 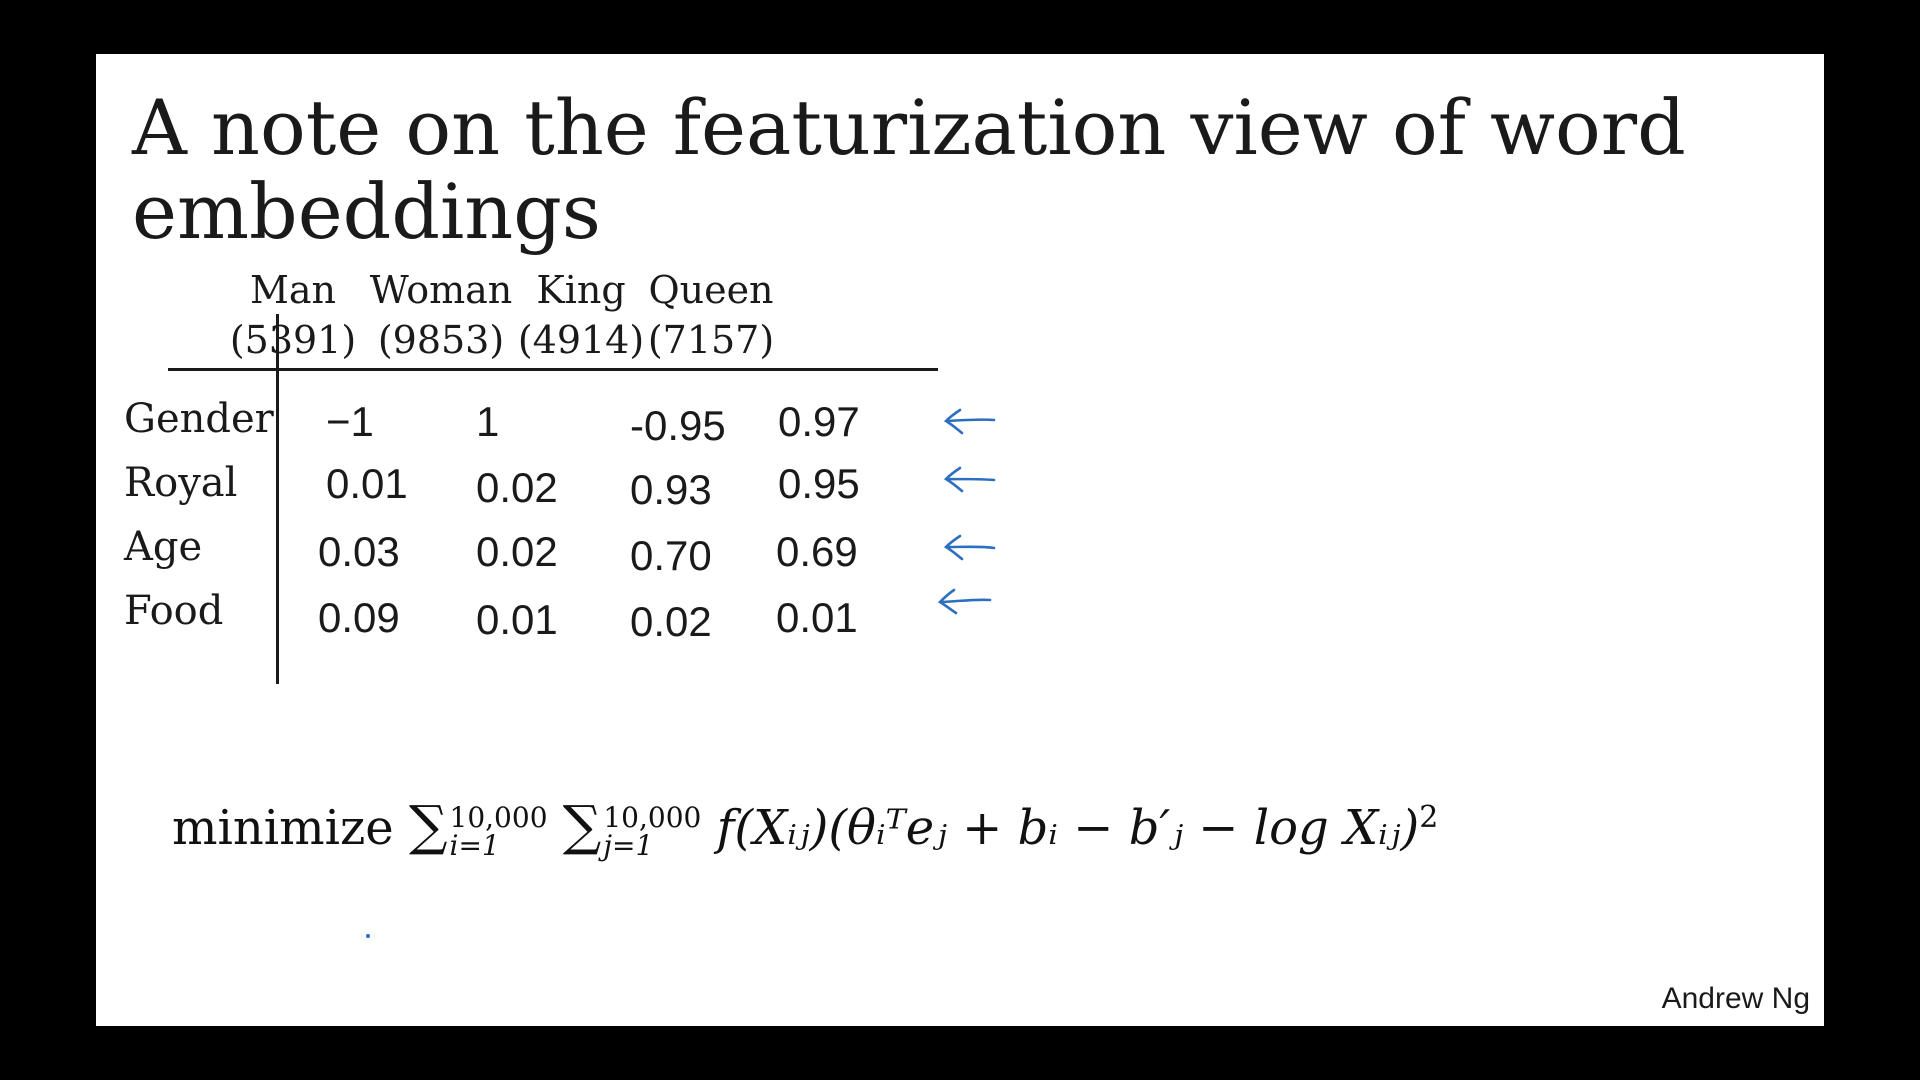 What do you see at coordinates (163, 547) in the screenshot?
I see `row-label-age: Age` at bounding box center [163, 547].